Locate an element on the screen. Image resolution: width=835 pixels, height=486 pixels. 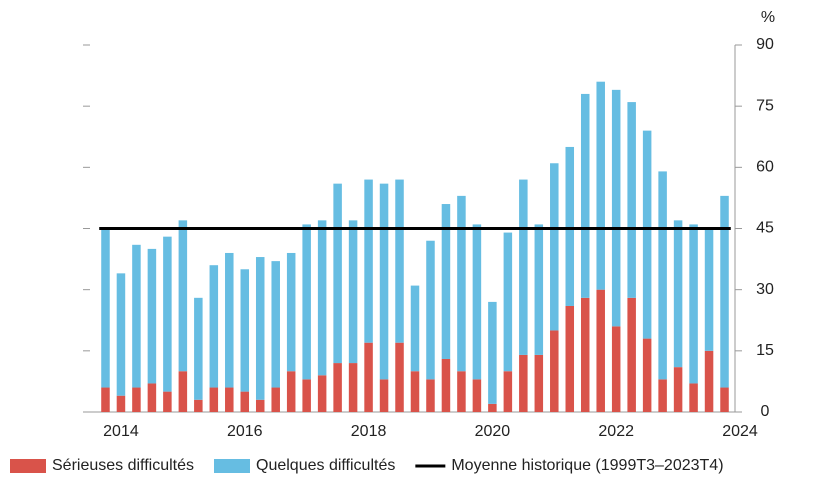
y-tick-label: 90 is located at coordinates (765, 44).